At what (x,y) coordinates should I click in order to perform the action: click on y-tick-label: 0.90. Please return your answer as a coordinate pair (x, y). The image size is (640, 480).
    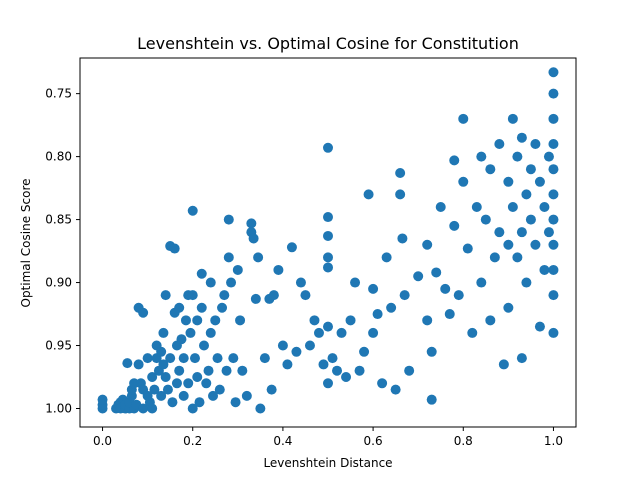
    Looking at the image, I should click on (58, 283).